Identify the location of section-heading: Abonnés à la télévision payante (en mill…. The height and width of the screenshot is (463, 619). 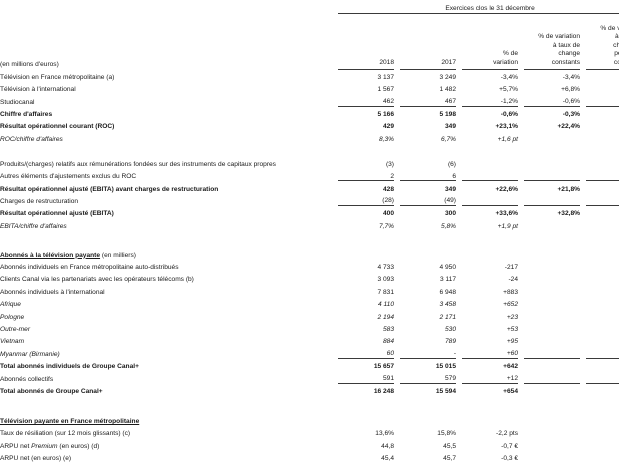
(169, 251).